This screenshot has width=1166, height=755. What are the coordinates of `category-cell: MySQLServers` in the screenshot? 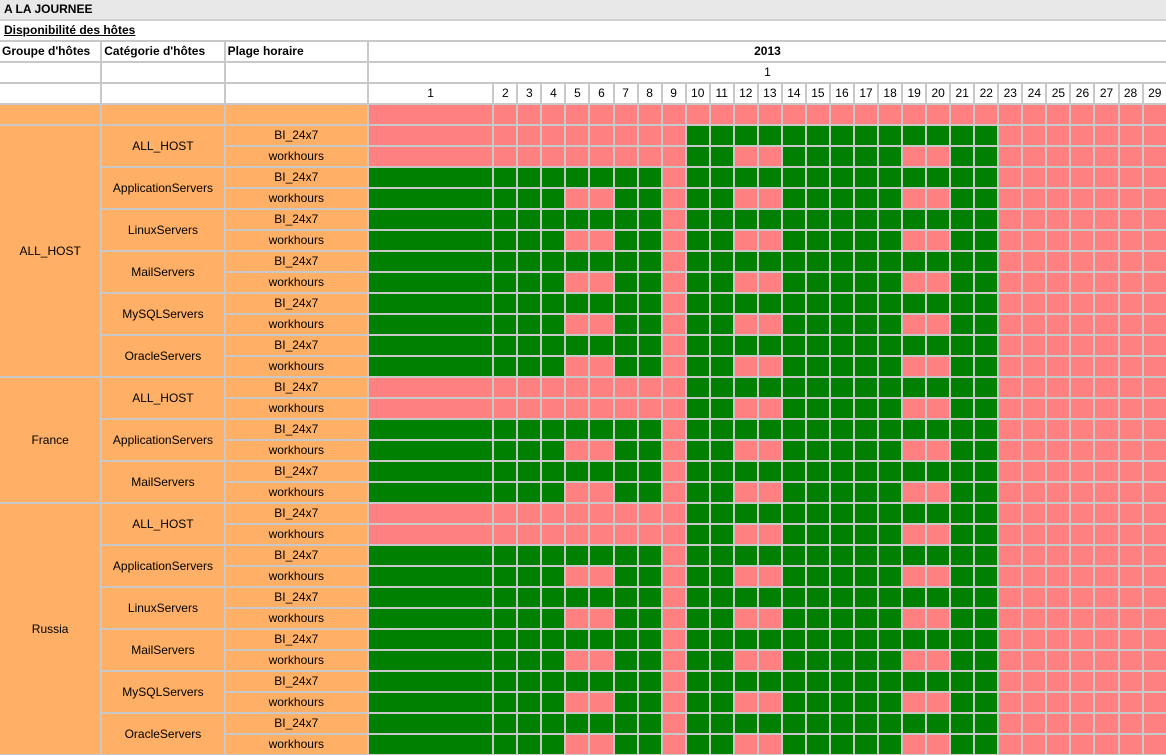 It's located at (163, 692).